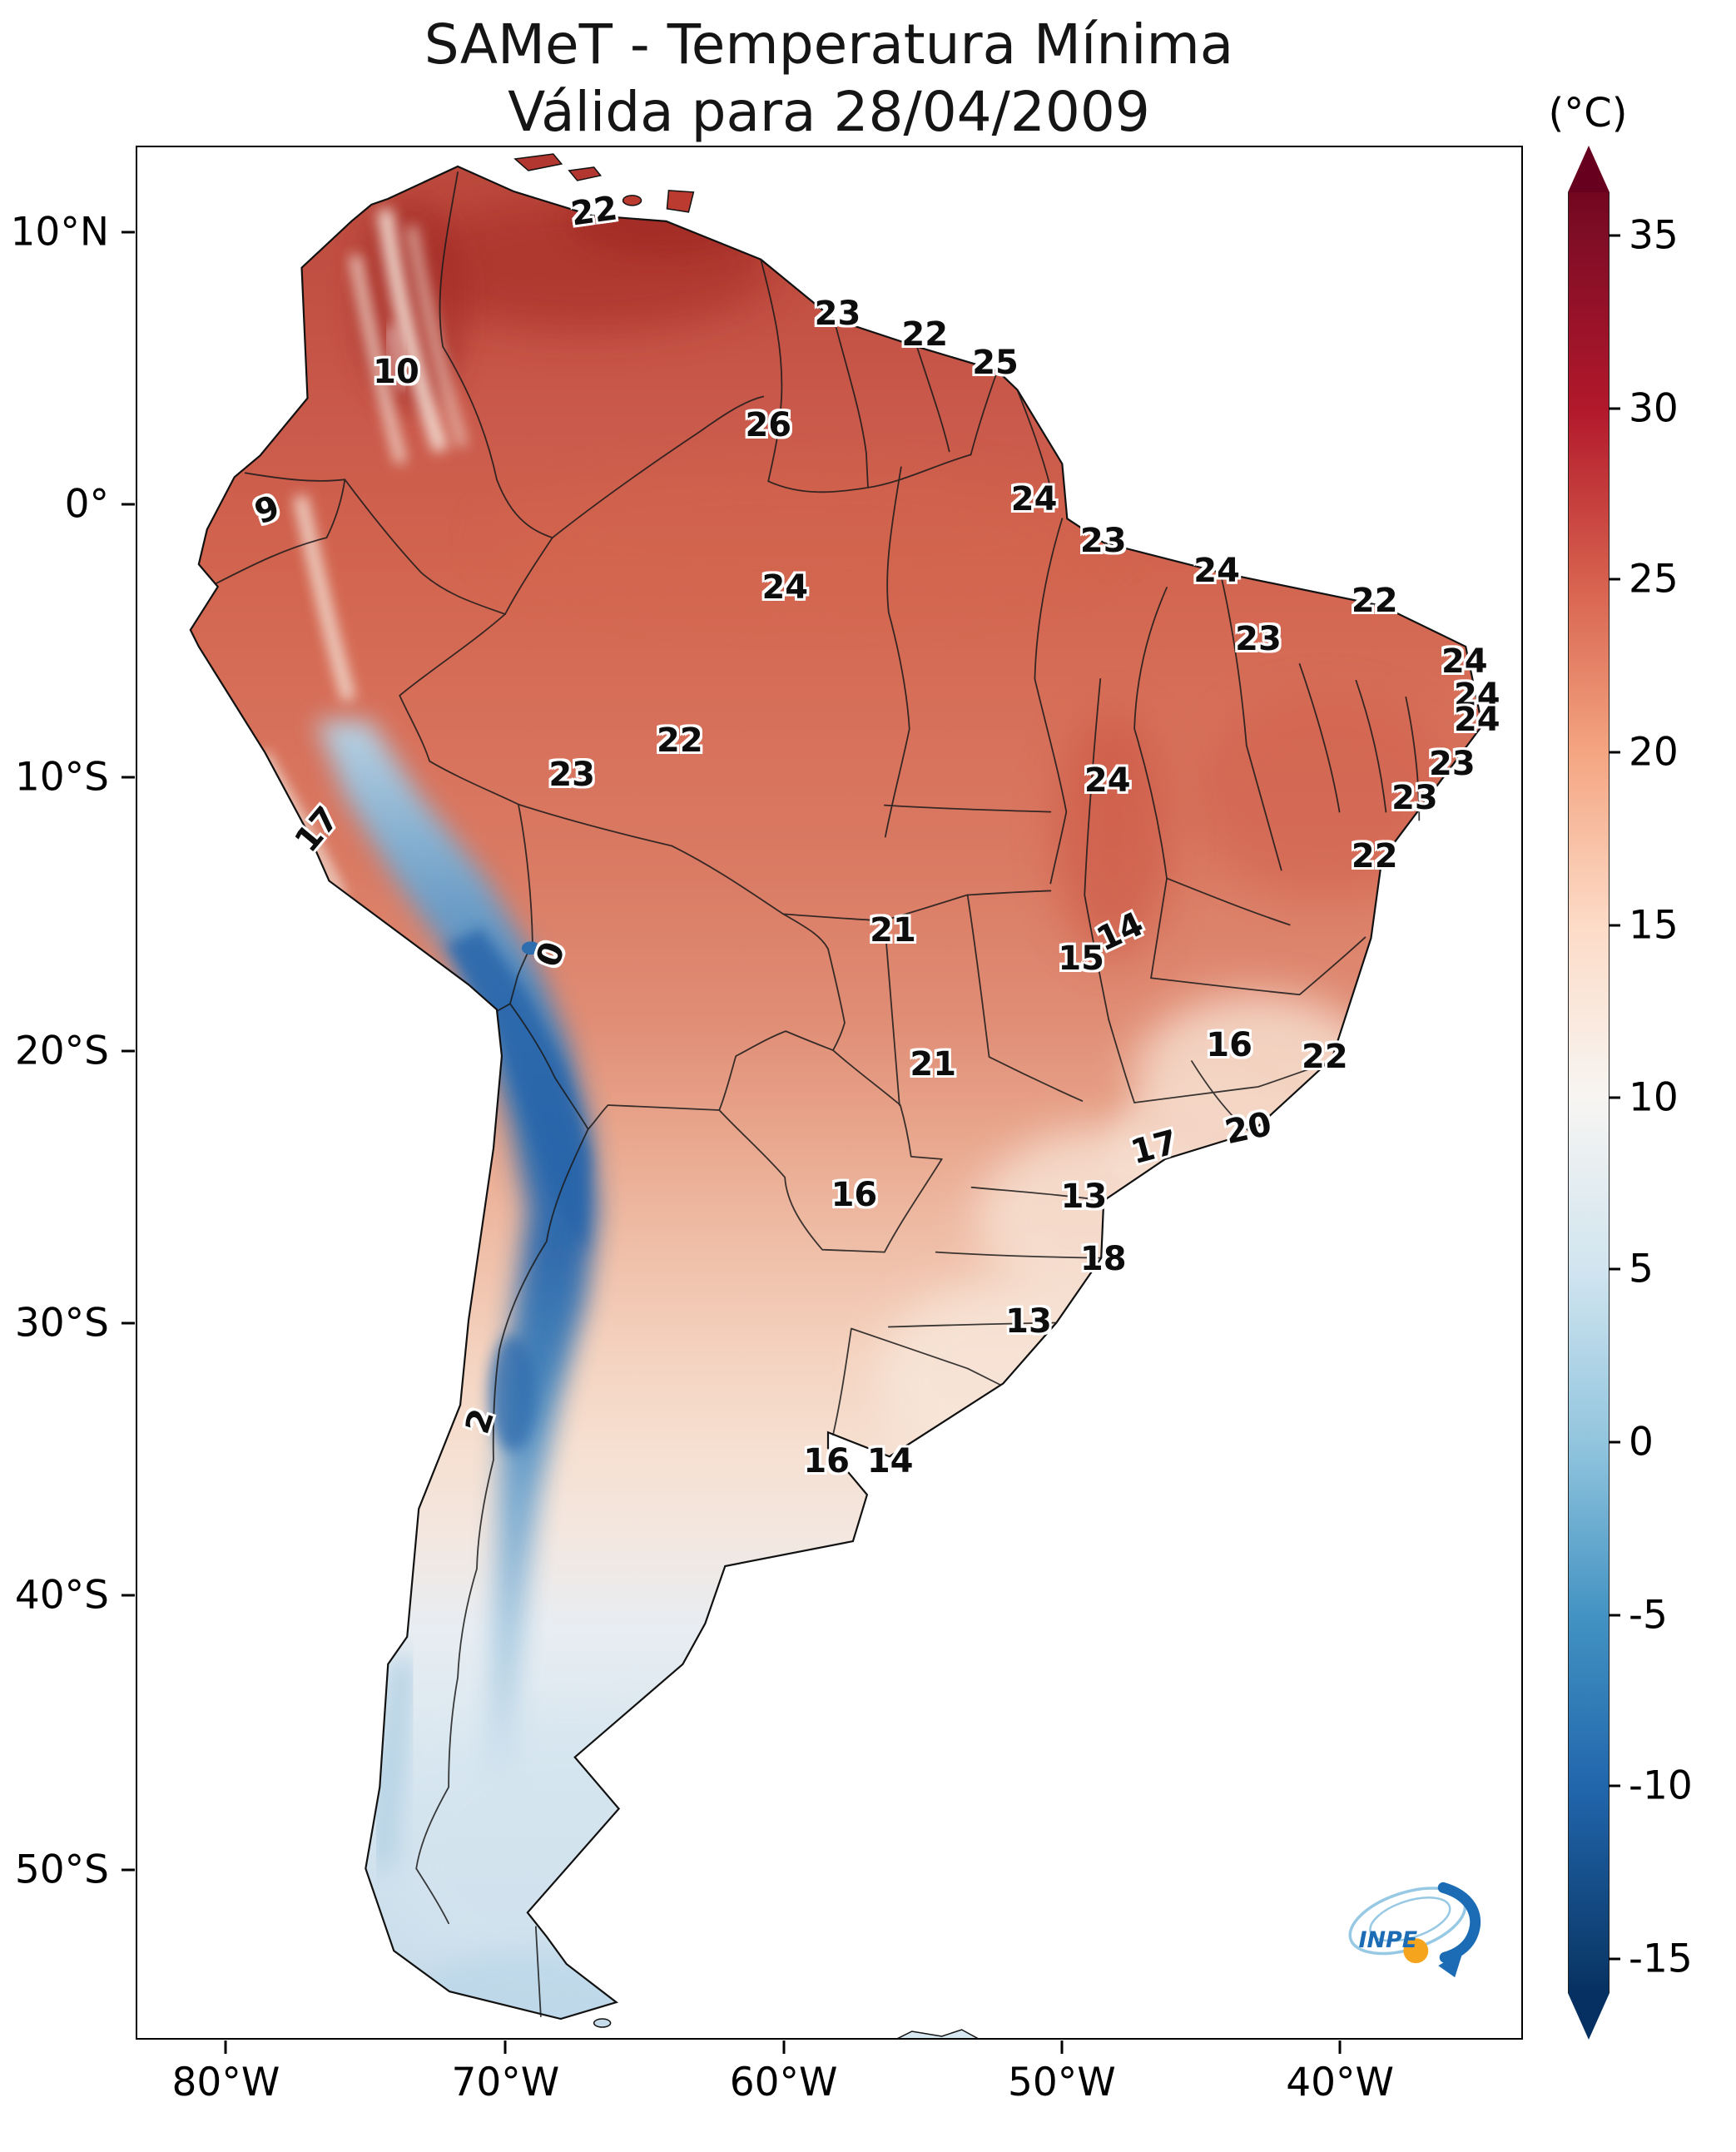  I want to click on lon-tick-label: 50°W, so click(1061, 2082).